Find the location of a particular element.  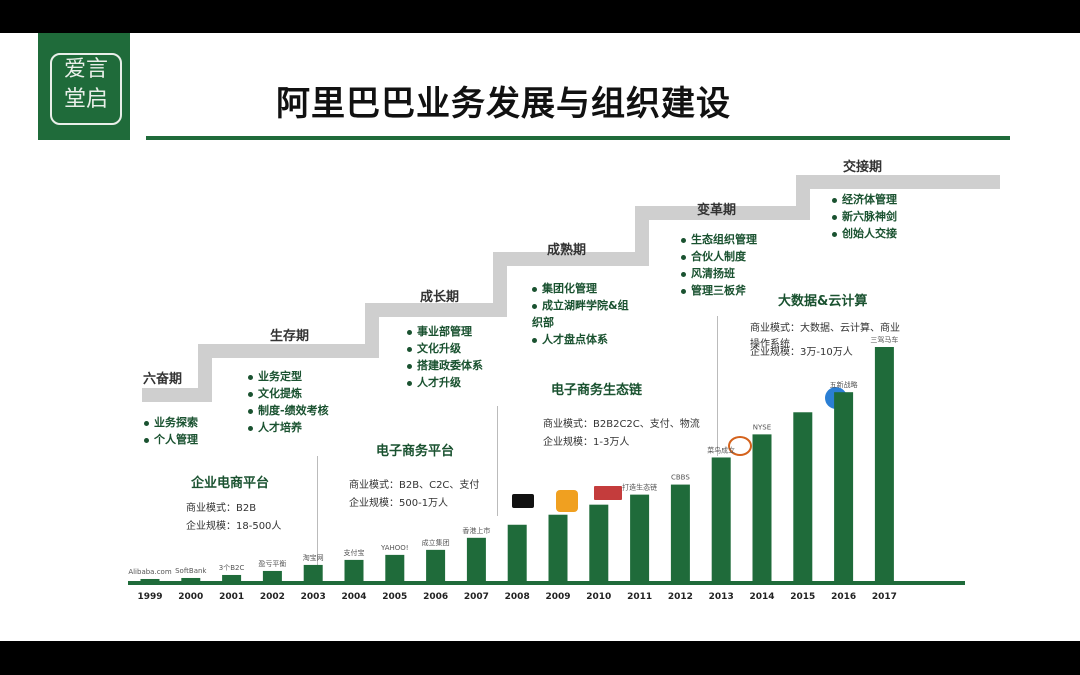

list-item: 制度-绩效考核 is located at coordinates (288, 410).